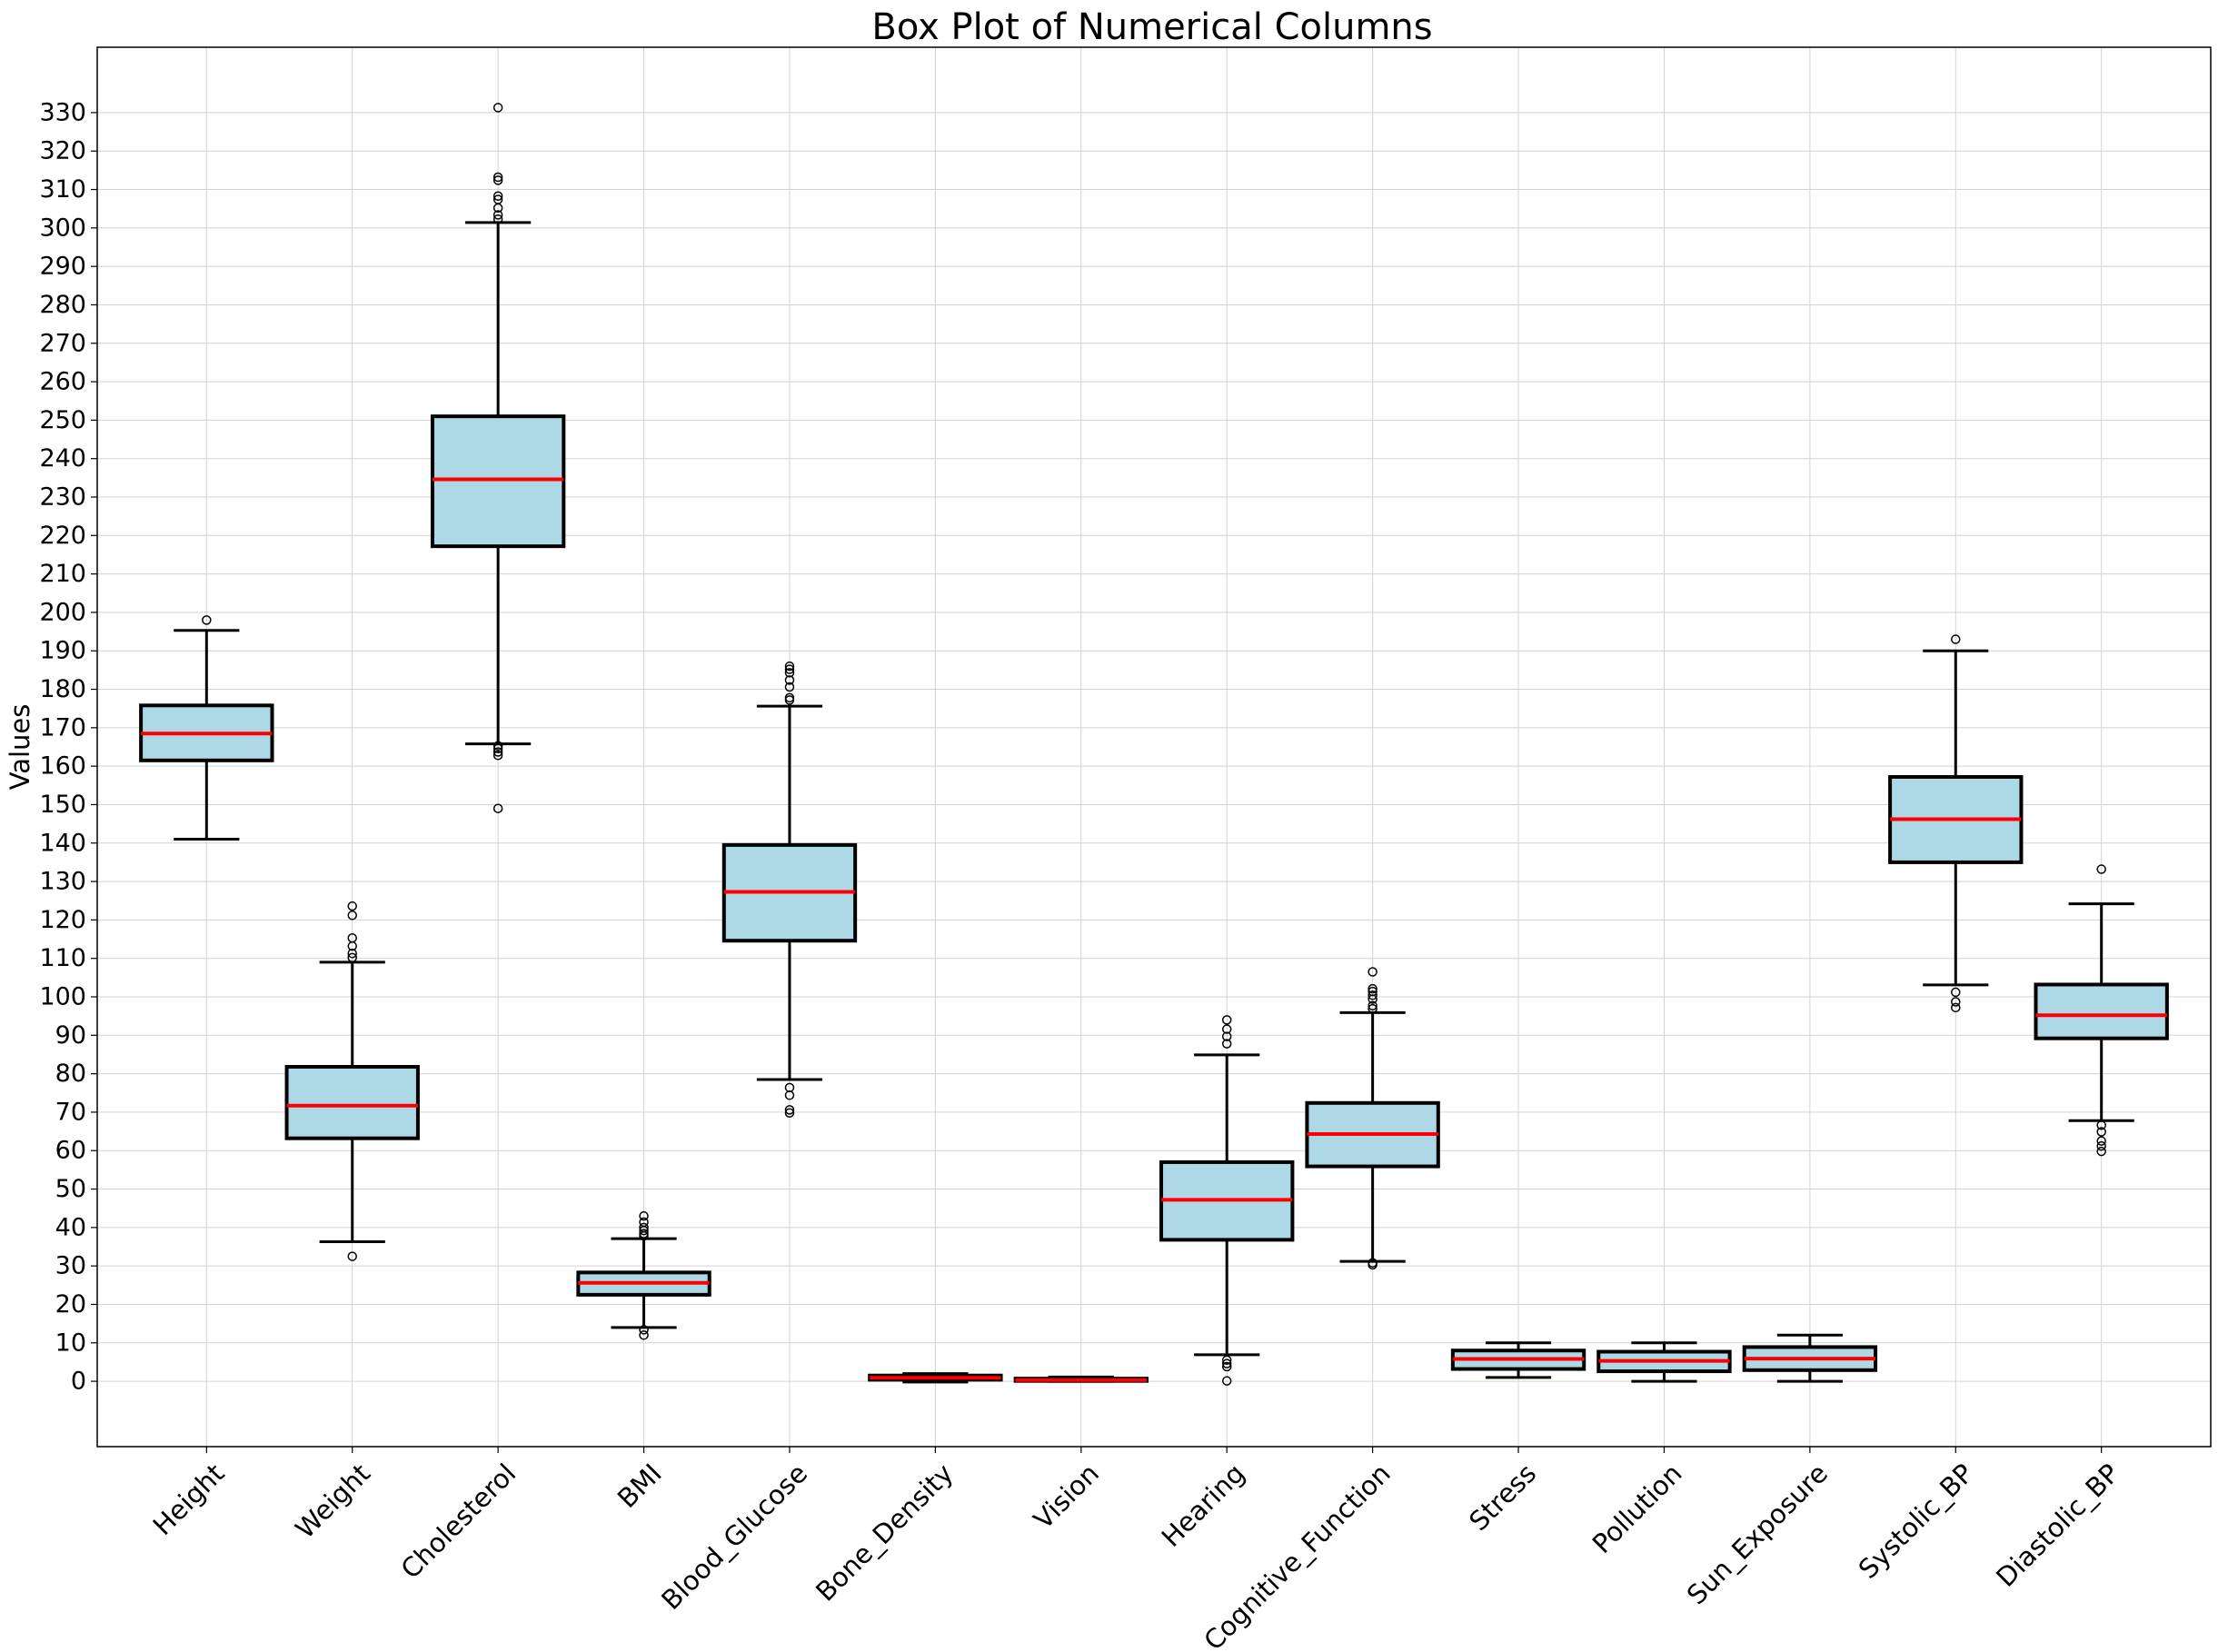  Describe the element at coordinates (206, 728) in the screenshot. I see `box-group-height` at that location.